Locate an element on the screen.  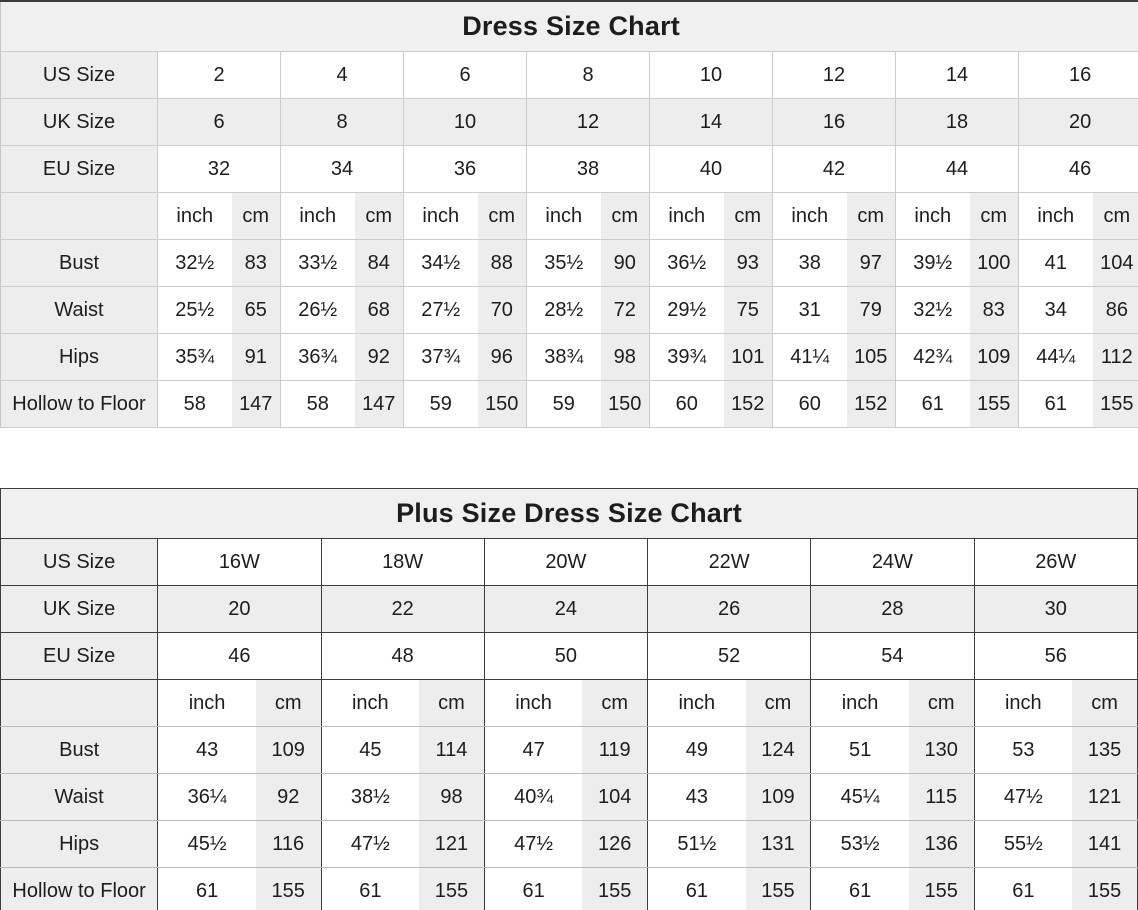
waist-inch-value: 43 is located at coordinates (696, 797).